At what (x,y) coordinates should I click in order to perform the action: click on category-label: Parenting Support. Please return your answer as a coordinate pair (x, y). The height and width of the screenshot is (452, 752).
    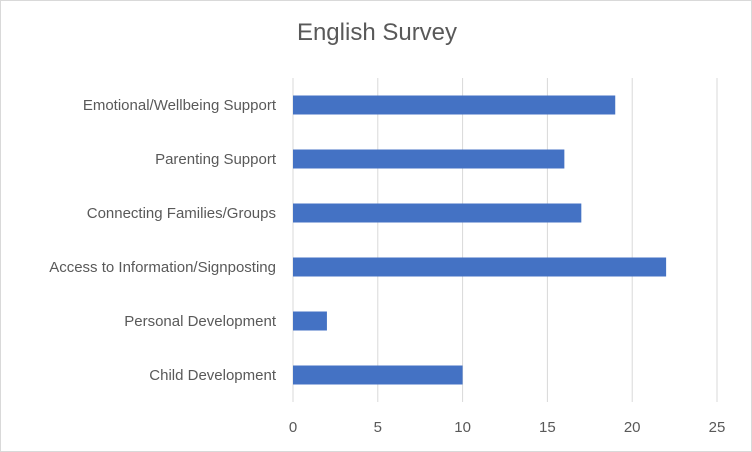
    Looking at the image, I should click on (216, 159).